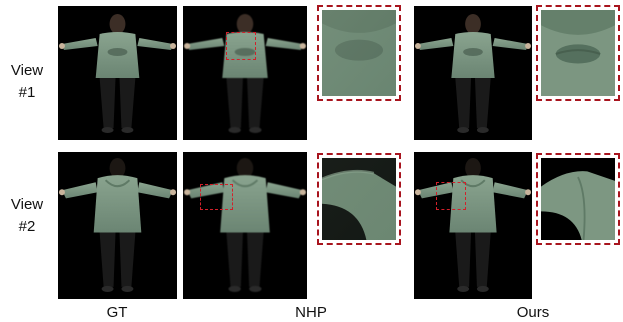  Describe the element at coordinates (117, 312) in the screenshot. I see `column-label-gt: GT` at that location.